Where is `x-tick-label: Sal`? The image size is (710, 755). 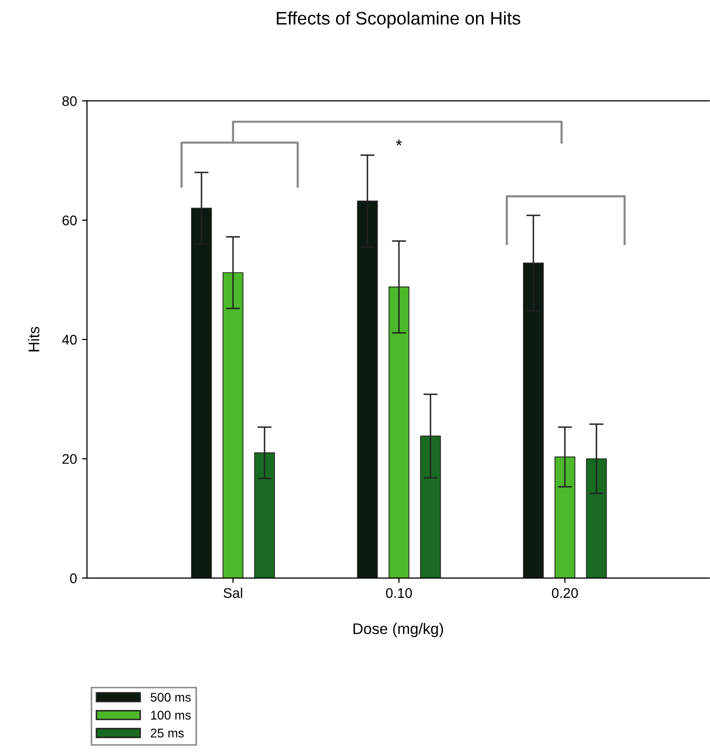 x-tick-label: Sal is located at coordinates (233, 593).